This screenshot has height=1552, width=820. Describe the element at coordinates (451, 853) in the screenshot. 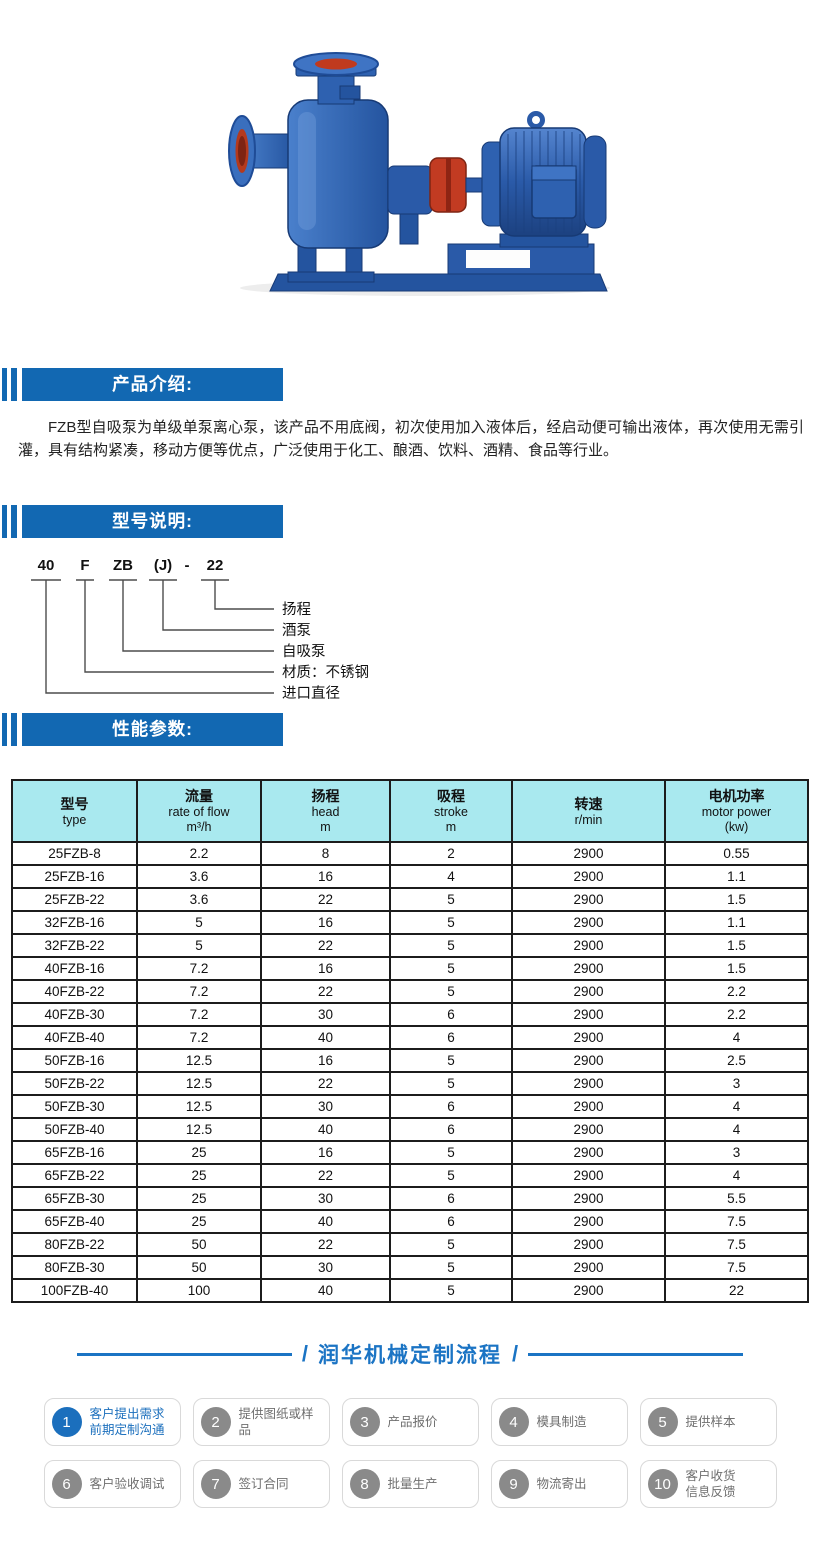

I see `table-cell: 2` at that location.